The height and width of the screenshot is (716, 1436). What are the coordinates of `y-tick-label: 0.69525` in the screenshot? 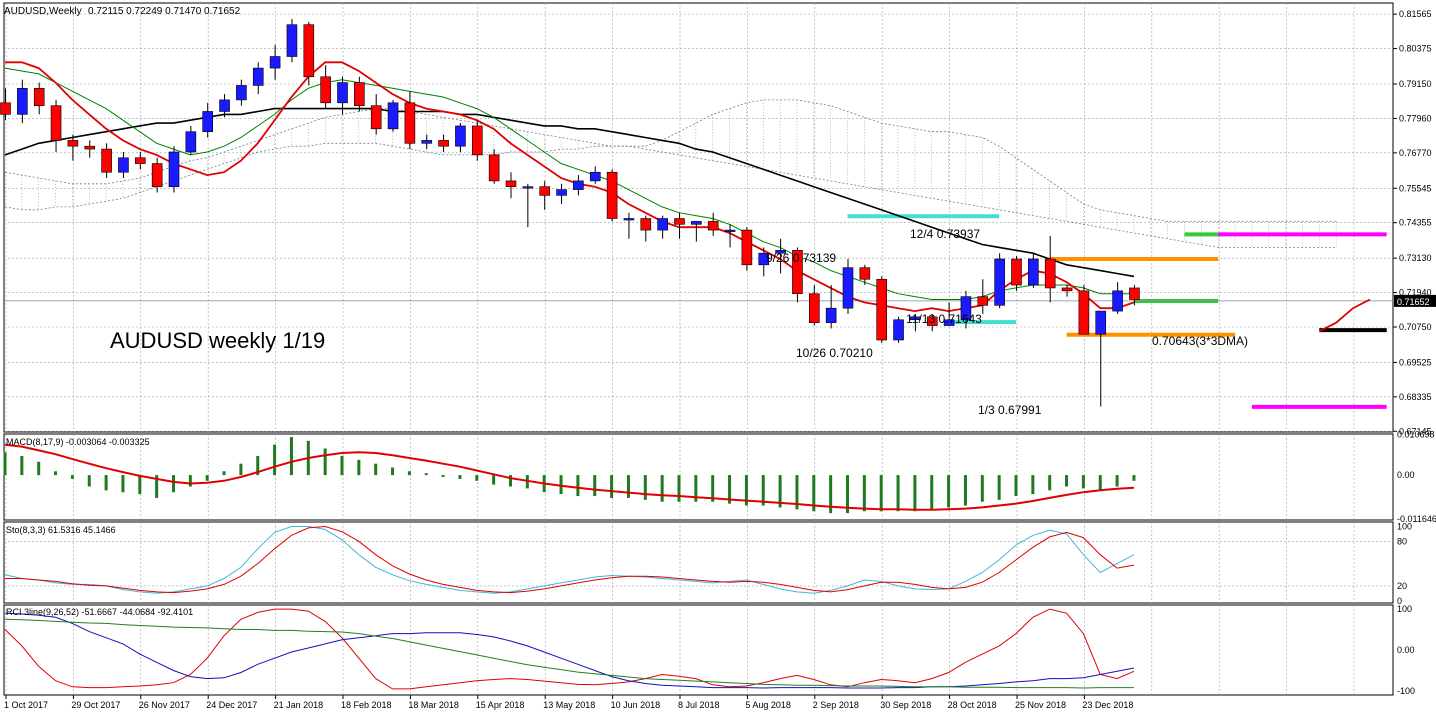 It's located at (1415, 362).